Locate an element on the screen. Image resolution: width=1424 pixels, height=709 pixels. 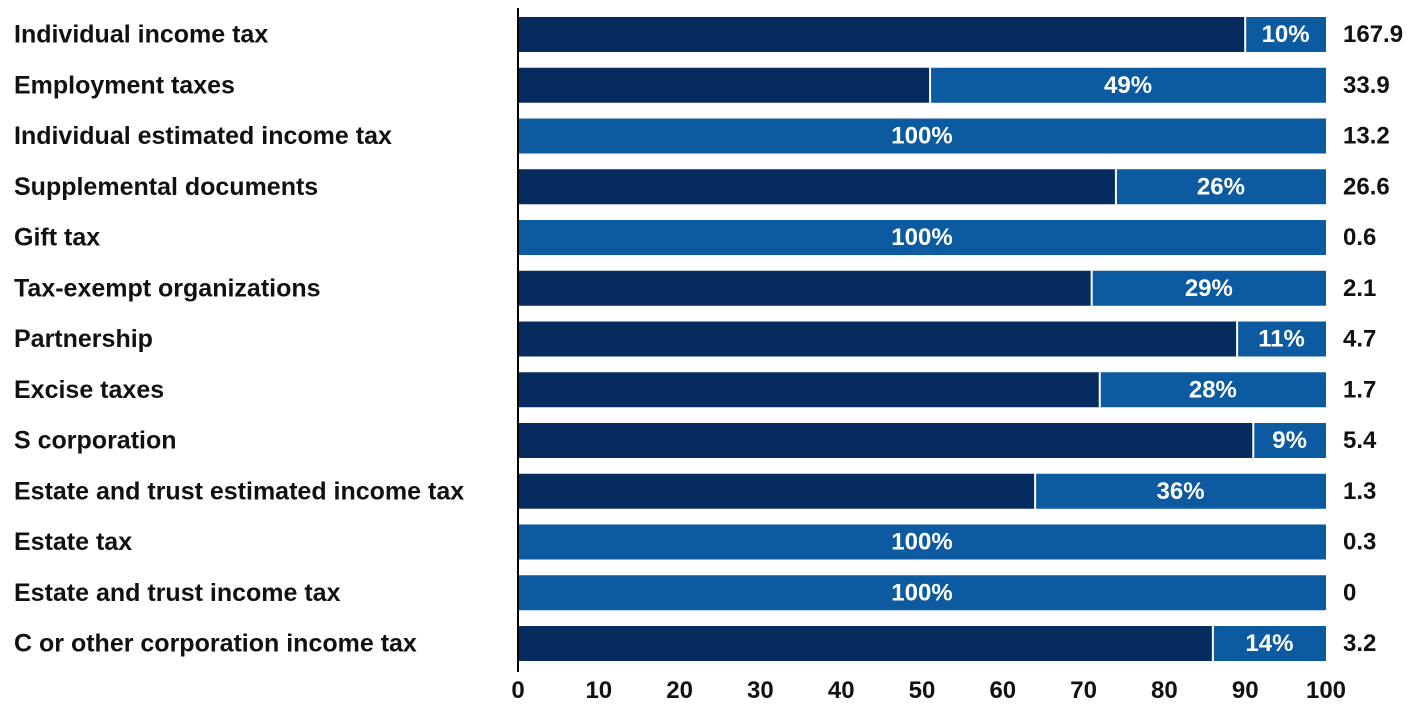
x-tick-label: 80 is located at coordinates (1164, 690).